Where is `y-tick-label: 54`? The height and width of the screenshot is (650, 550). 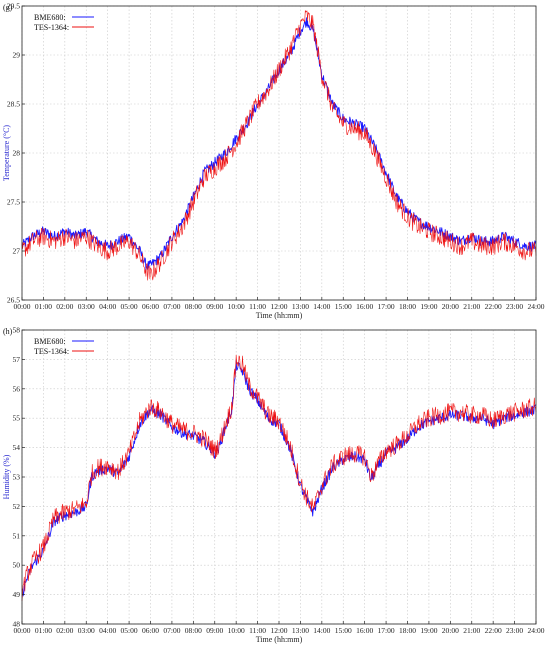
y-tick-label: 54 is located at coordinates (17, 447).